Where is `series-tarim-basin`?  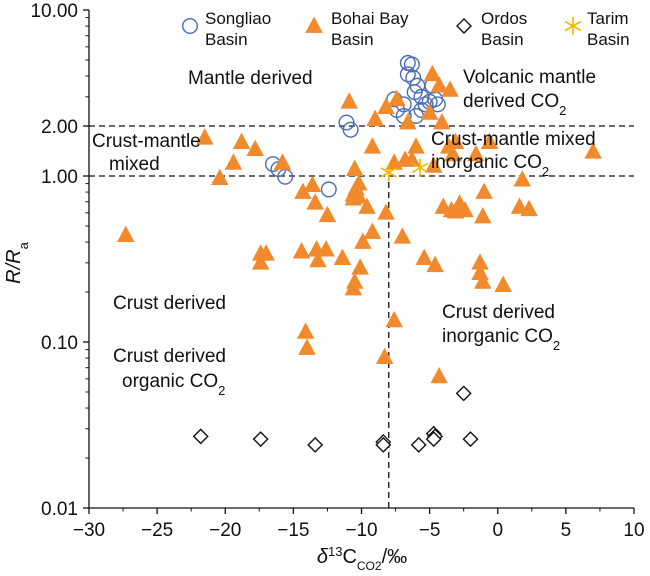 series-tarim-basin is located at coordinates (404, 170).